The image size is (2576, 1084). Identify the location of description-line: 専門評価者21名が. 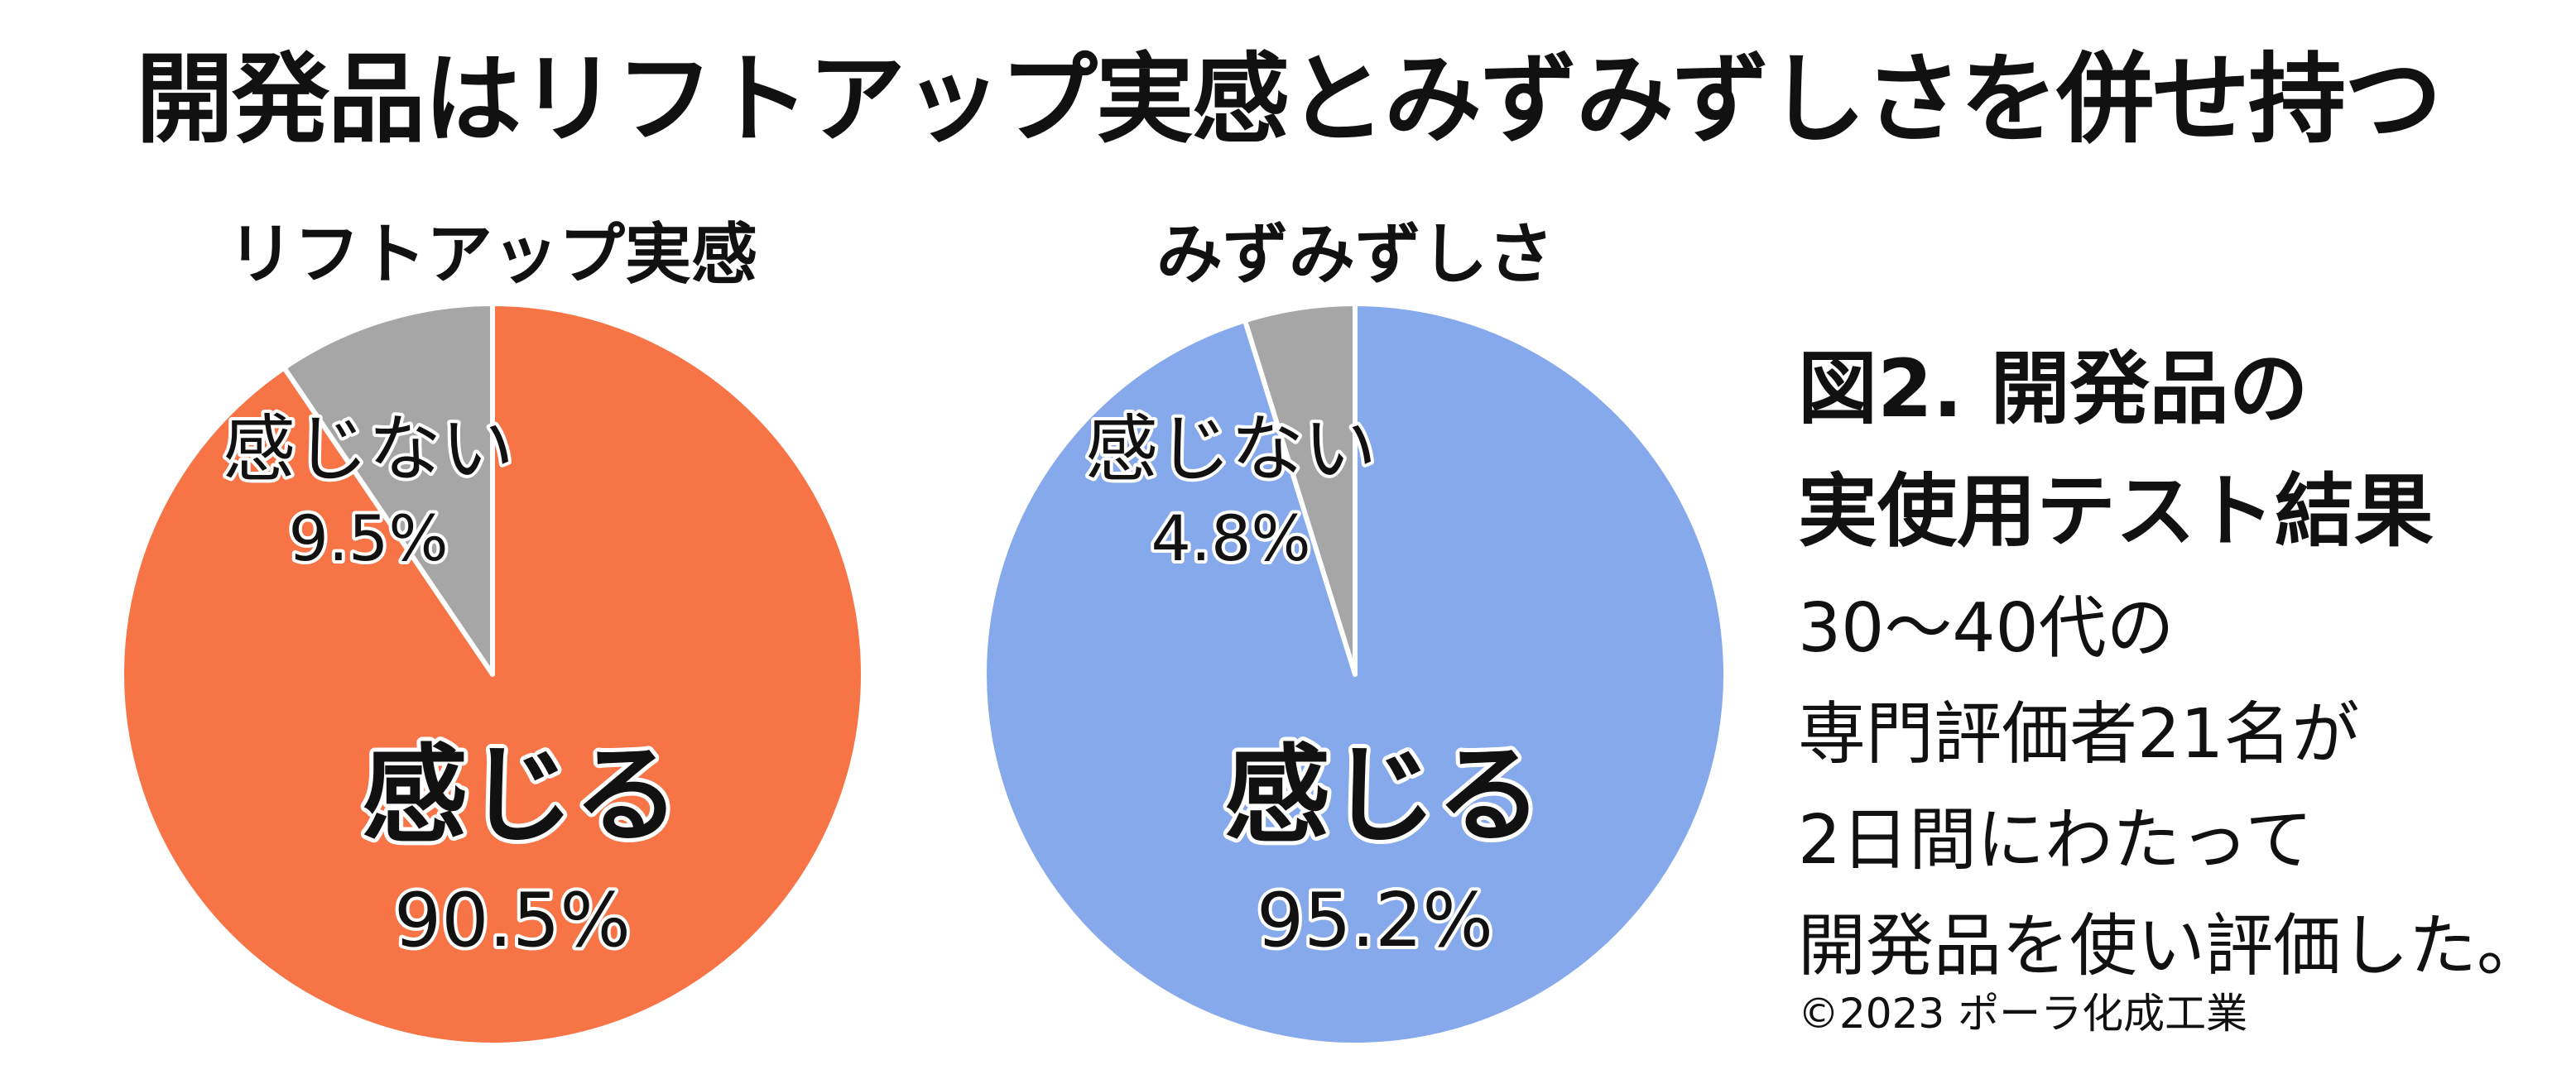
(2079, 734).